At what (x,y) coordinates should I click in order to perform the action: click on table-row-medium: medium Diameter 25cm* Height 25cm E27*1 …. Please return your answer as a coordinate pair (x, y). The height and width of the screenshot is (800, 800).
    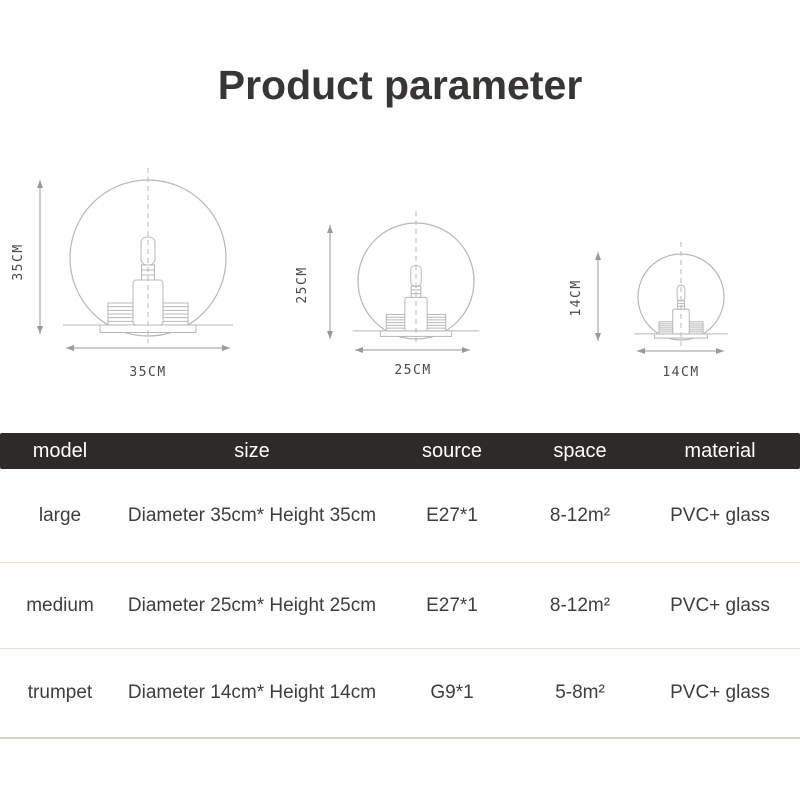
    Looking at the image, I should click on (400, 606).